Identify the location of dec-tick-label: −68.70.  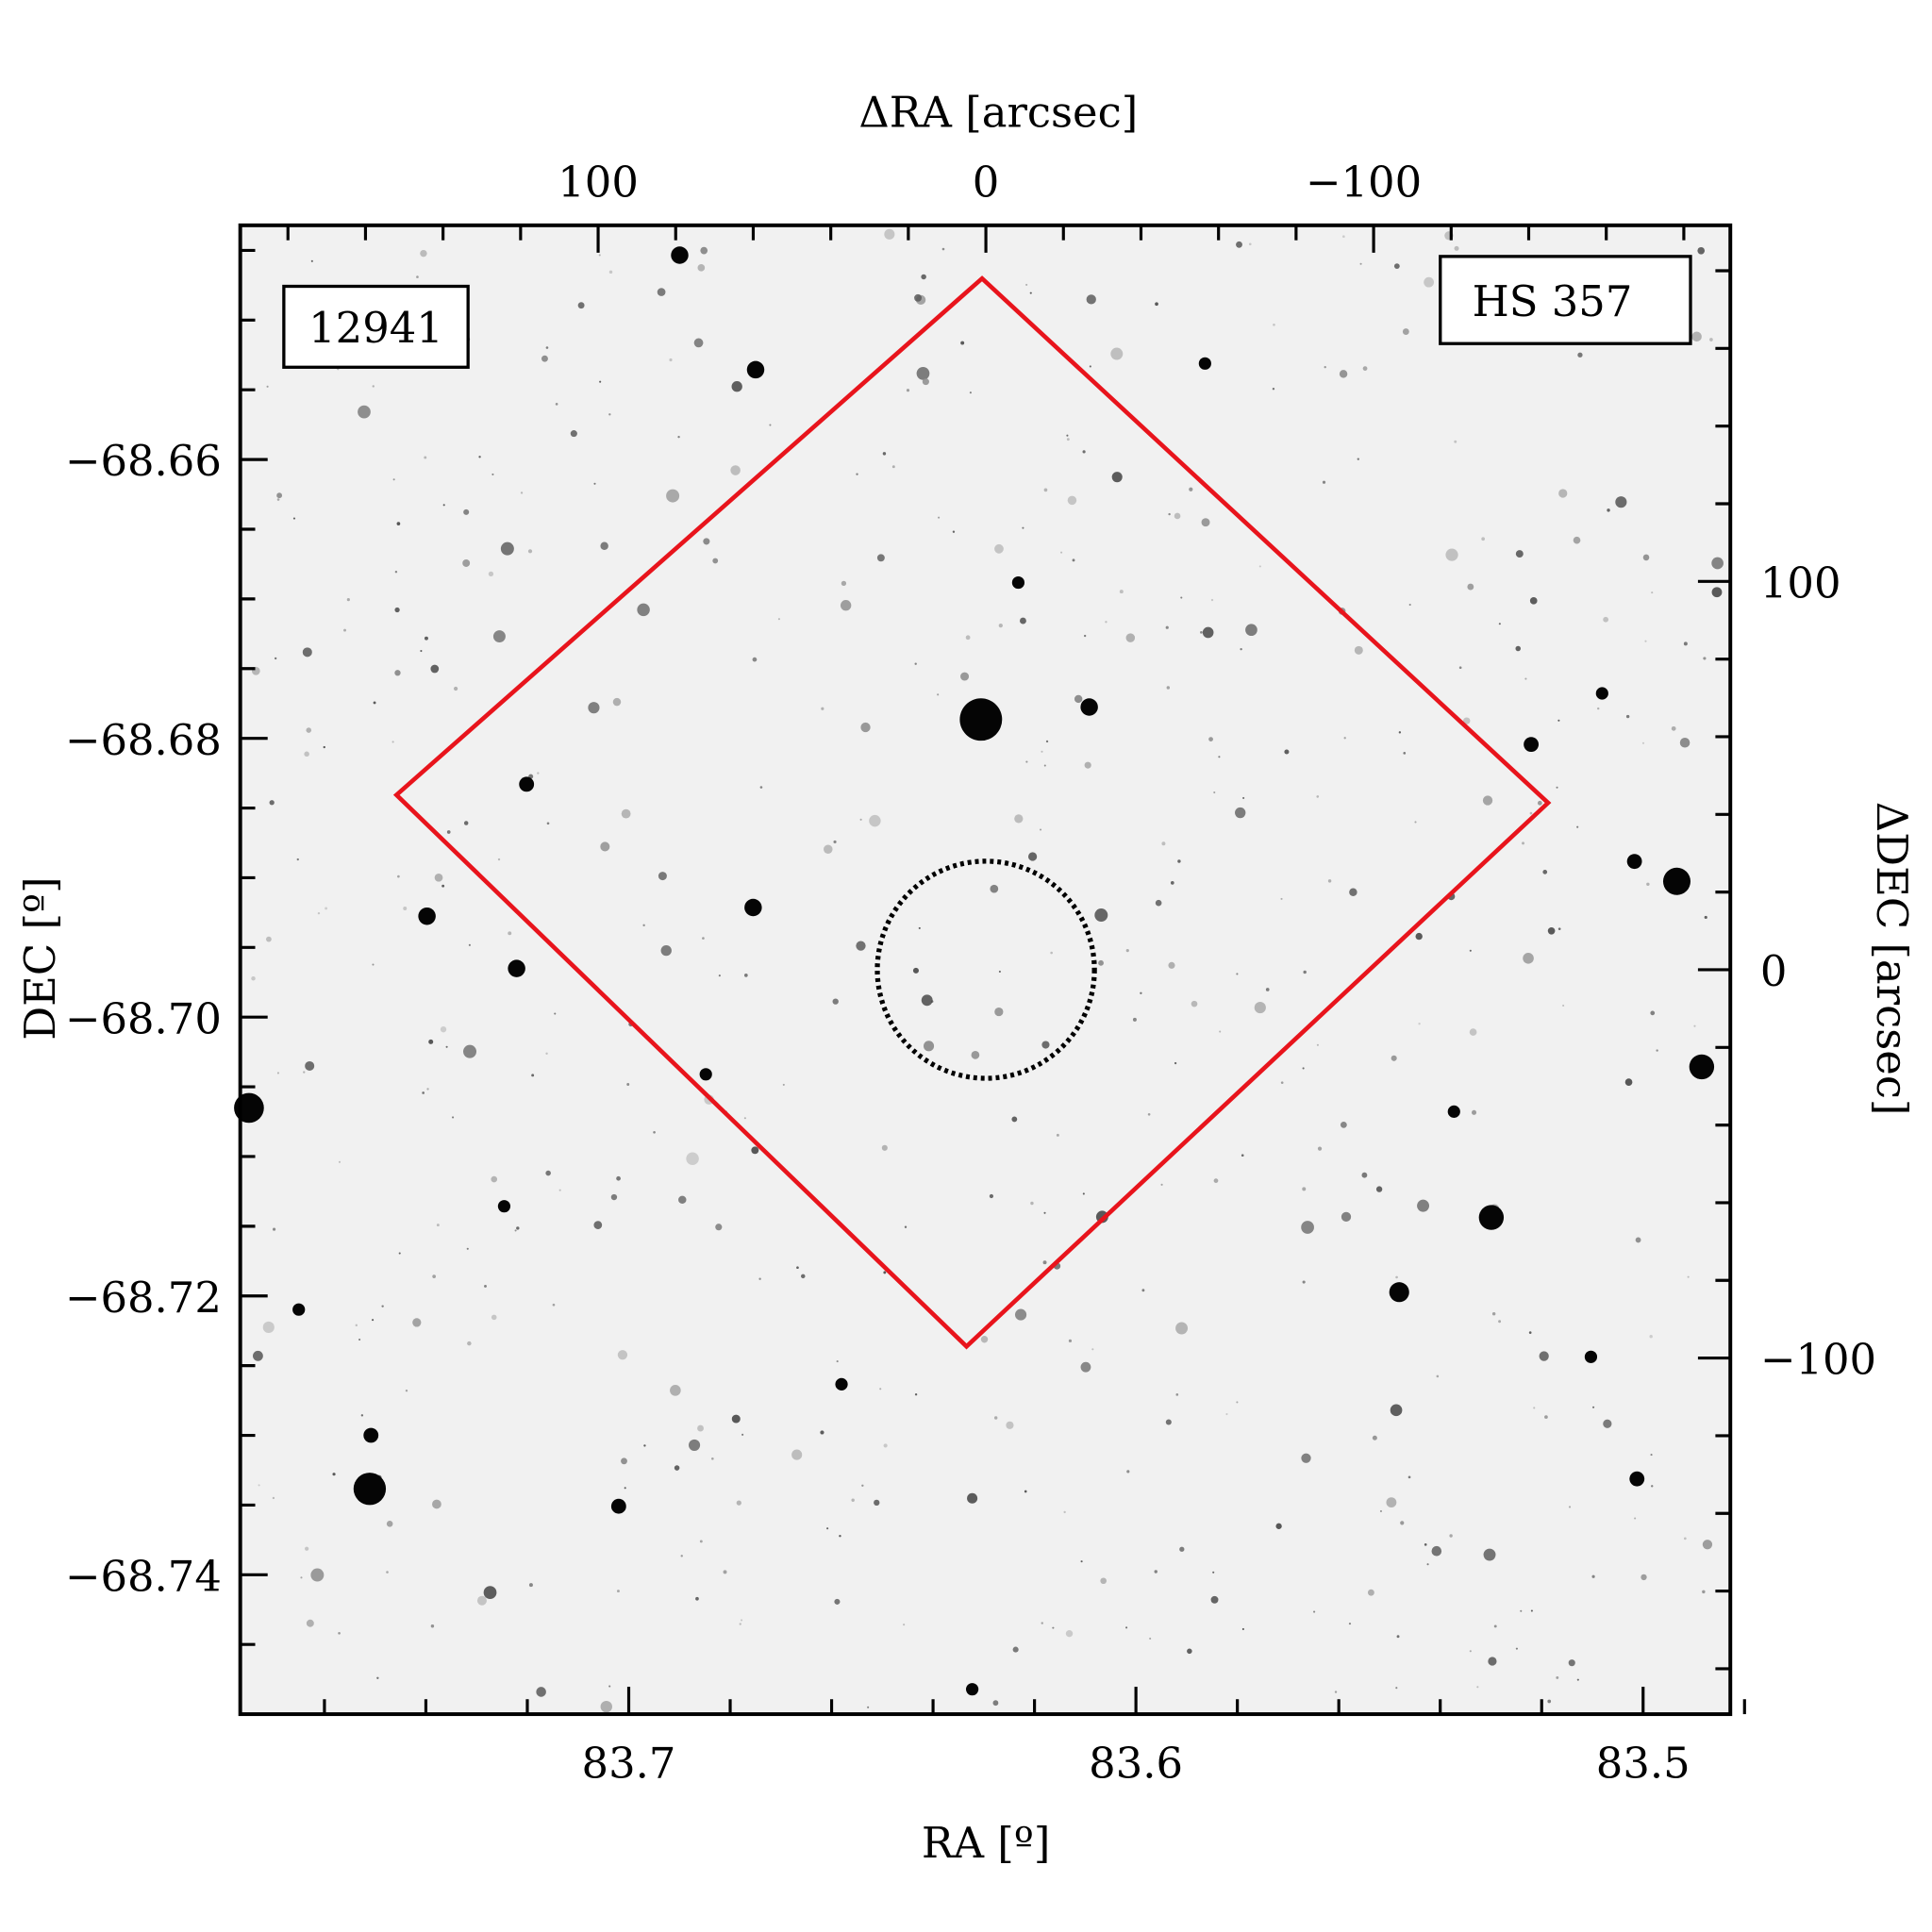
(144, 1018).